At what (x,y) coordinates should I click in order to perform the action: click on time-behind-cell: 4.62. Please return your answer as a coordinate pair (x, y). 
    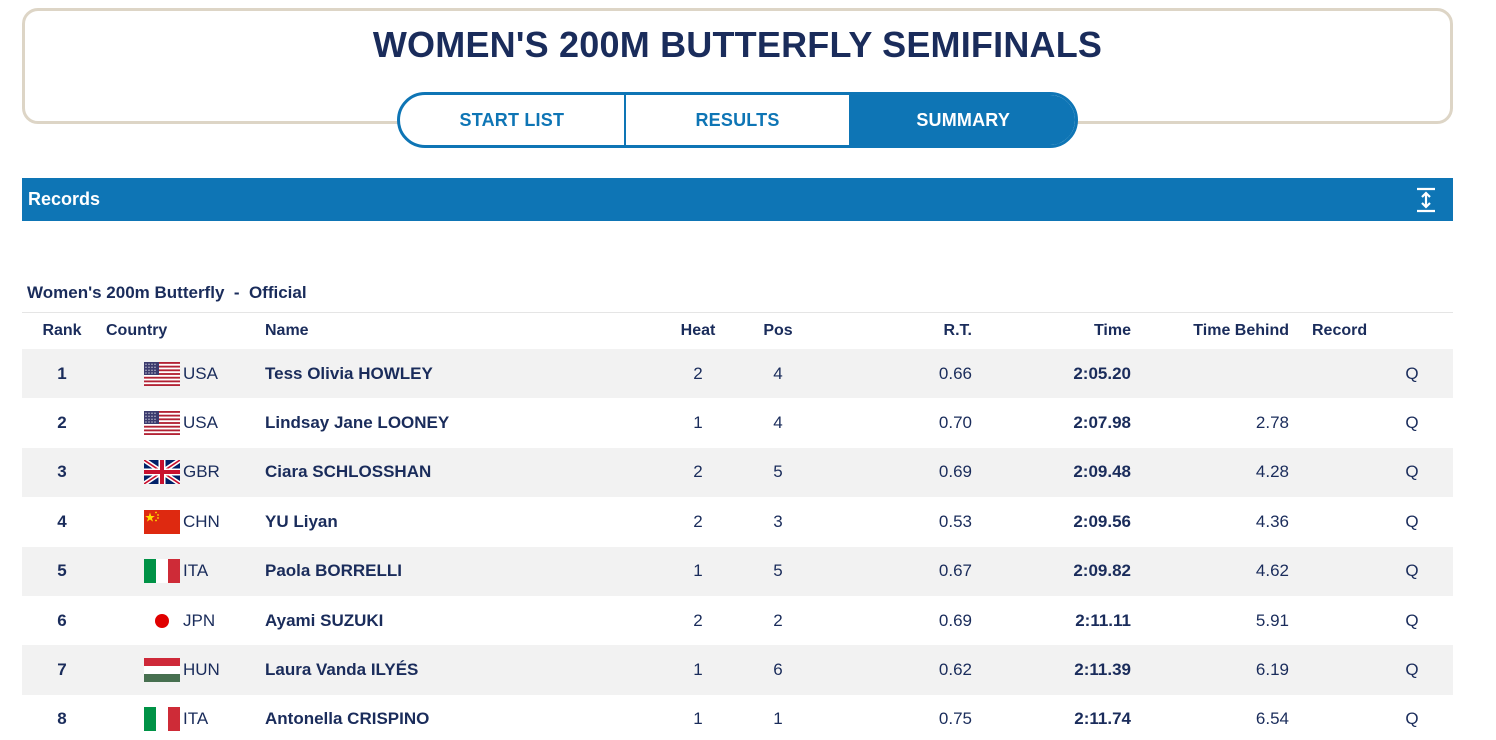
    Looking at the image, I should click on (1272, 571).